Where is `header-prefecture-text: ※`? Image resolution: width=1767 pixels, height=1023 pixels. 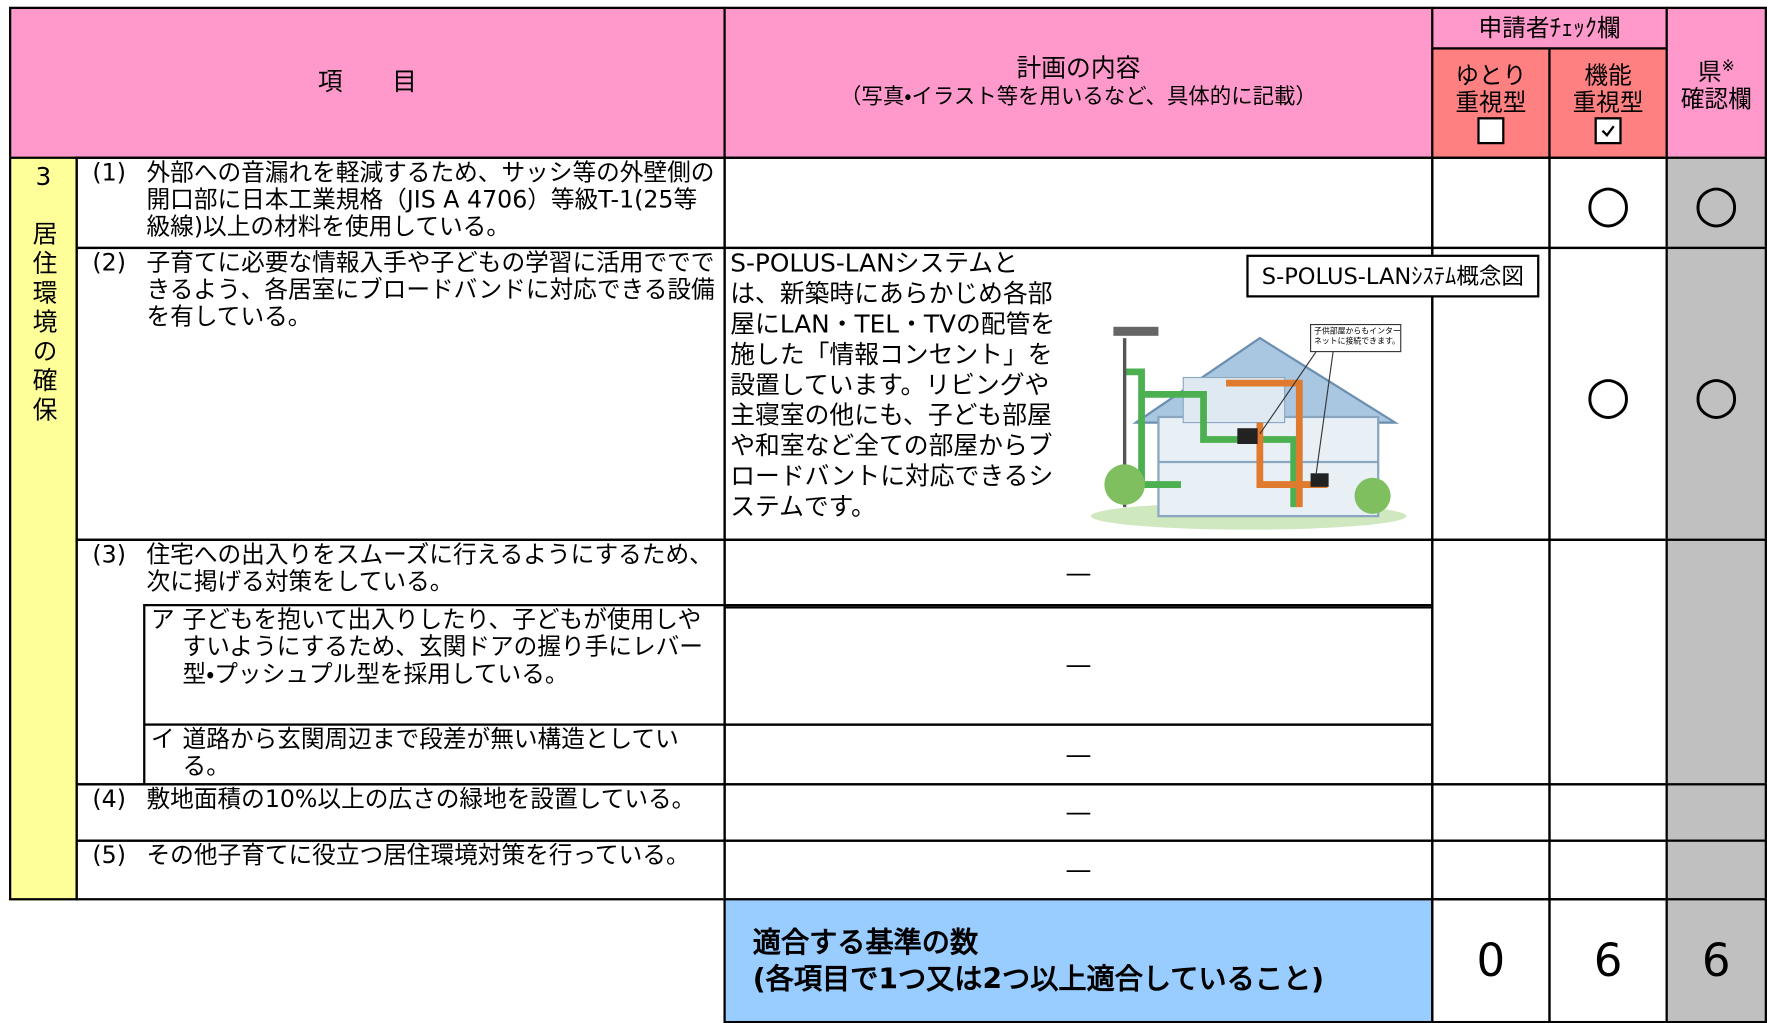 header-prefecture-text: ※ is located at coordinates (1728, 66).